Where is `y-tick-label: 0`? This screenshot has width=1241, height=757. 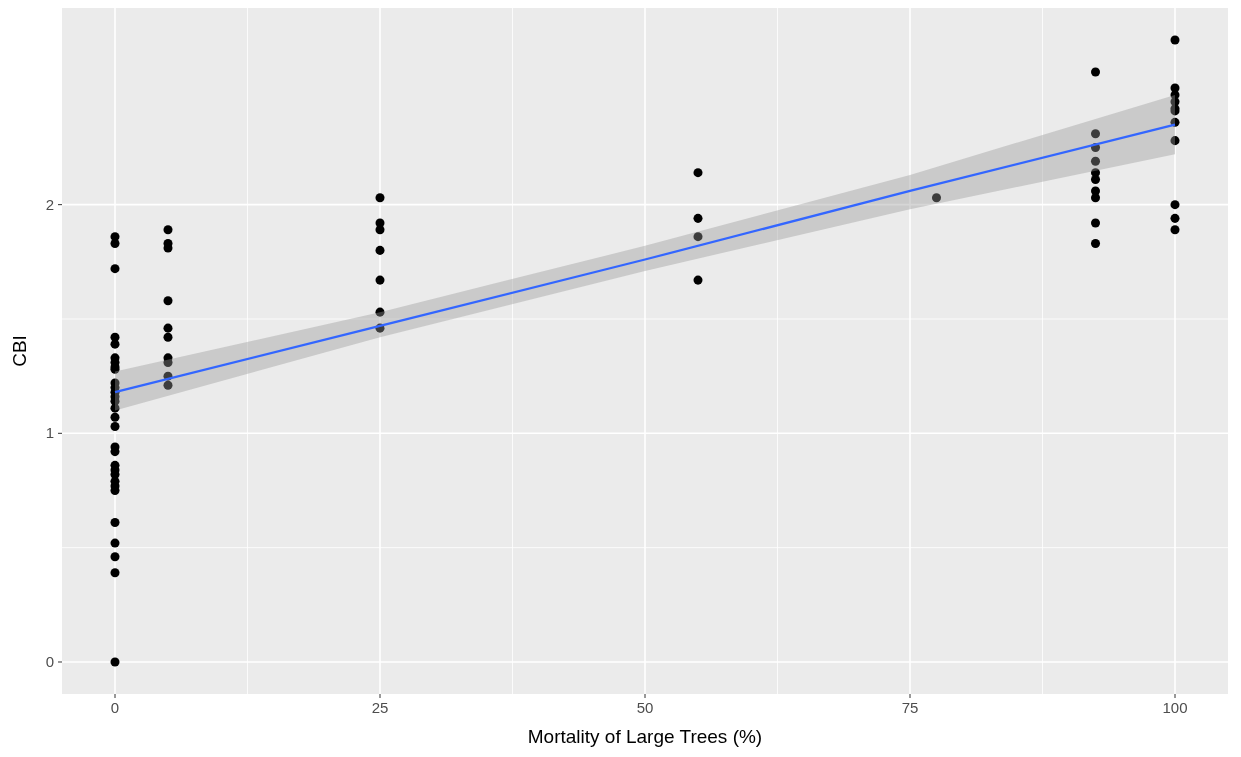 y-tick-label: 0 is located at coordinates (49, 661).